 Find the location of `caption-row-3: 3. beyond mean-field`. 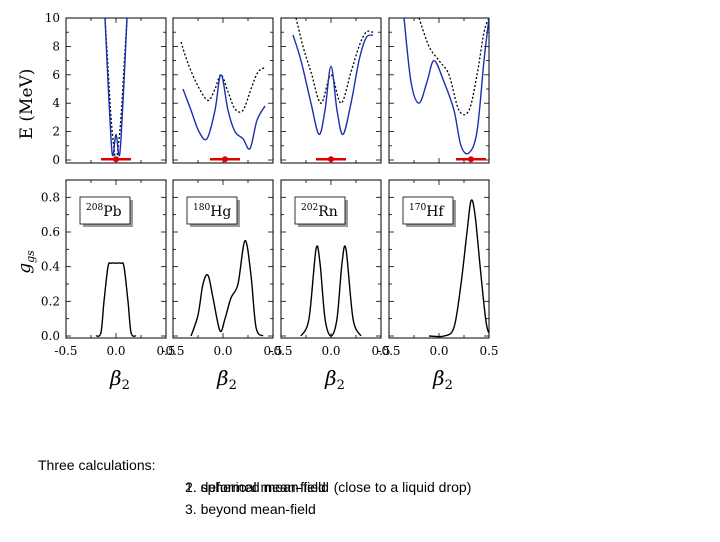

caption-row-3: 3. beyond mean-field is located at coordinates (177, 496).